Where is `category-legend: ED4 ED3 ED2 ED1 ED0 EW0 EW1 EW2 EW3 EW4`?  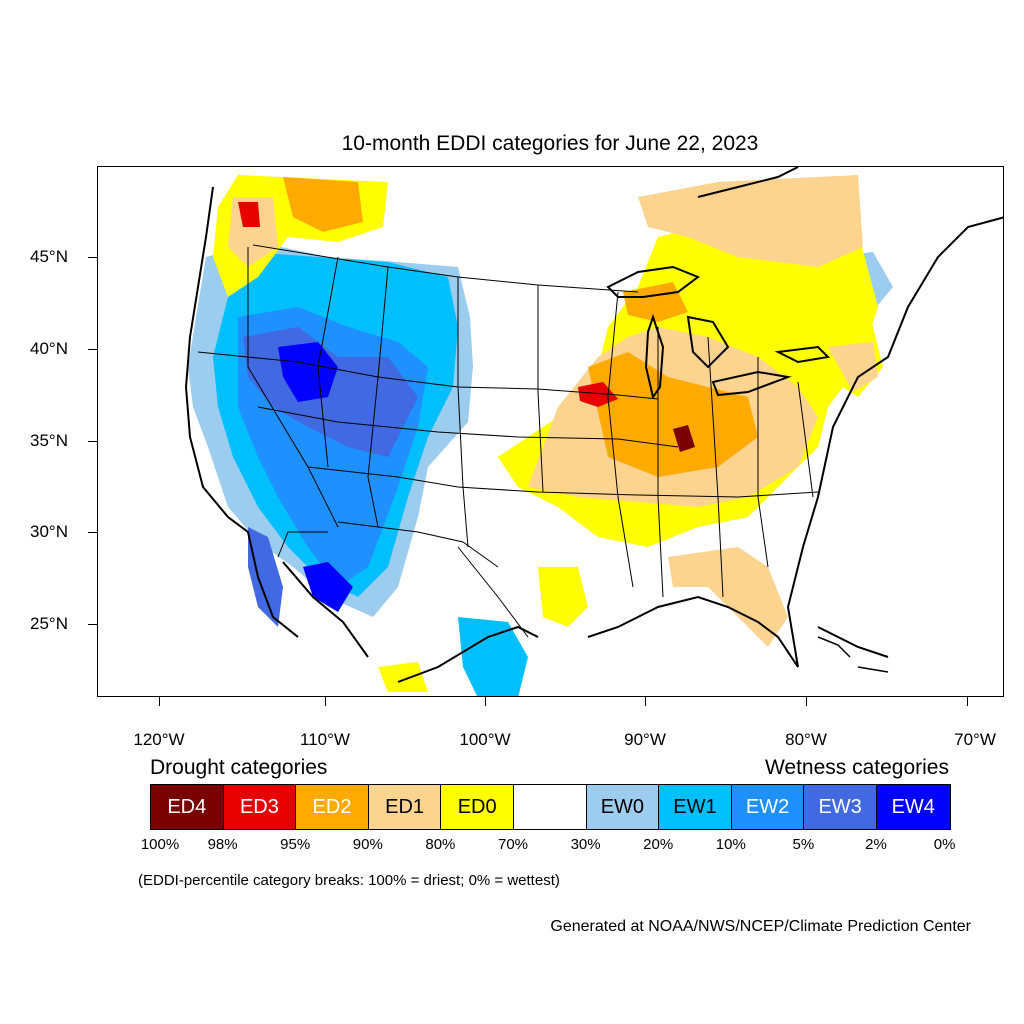 category-legend: ED4 ED3 ED2 ED1 ED0 EW0 EW1 EW2 EW3 EW4 is located at coordinates (550, 807).